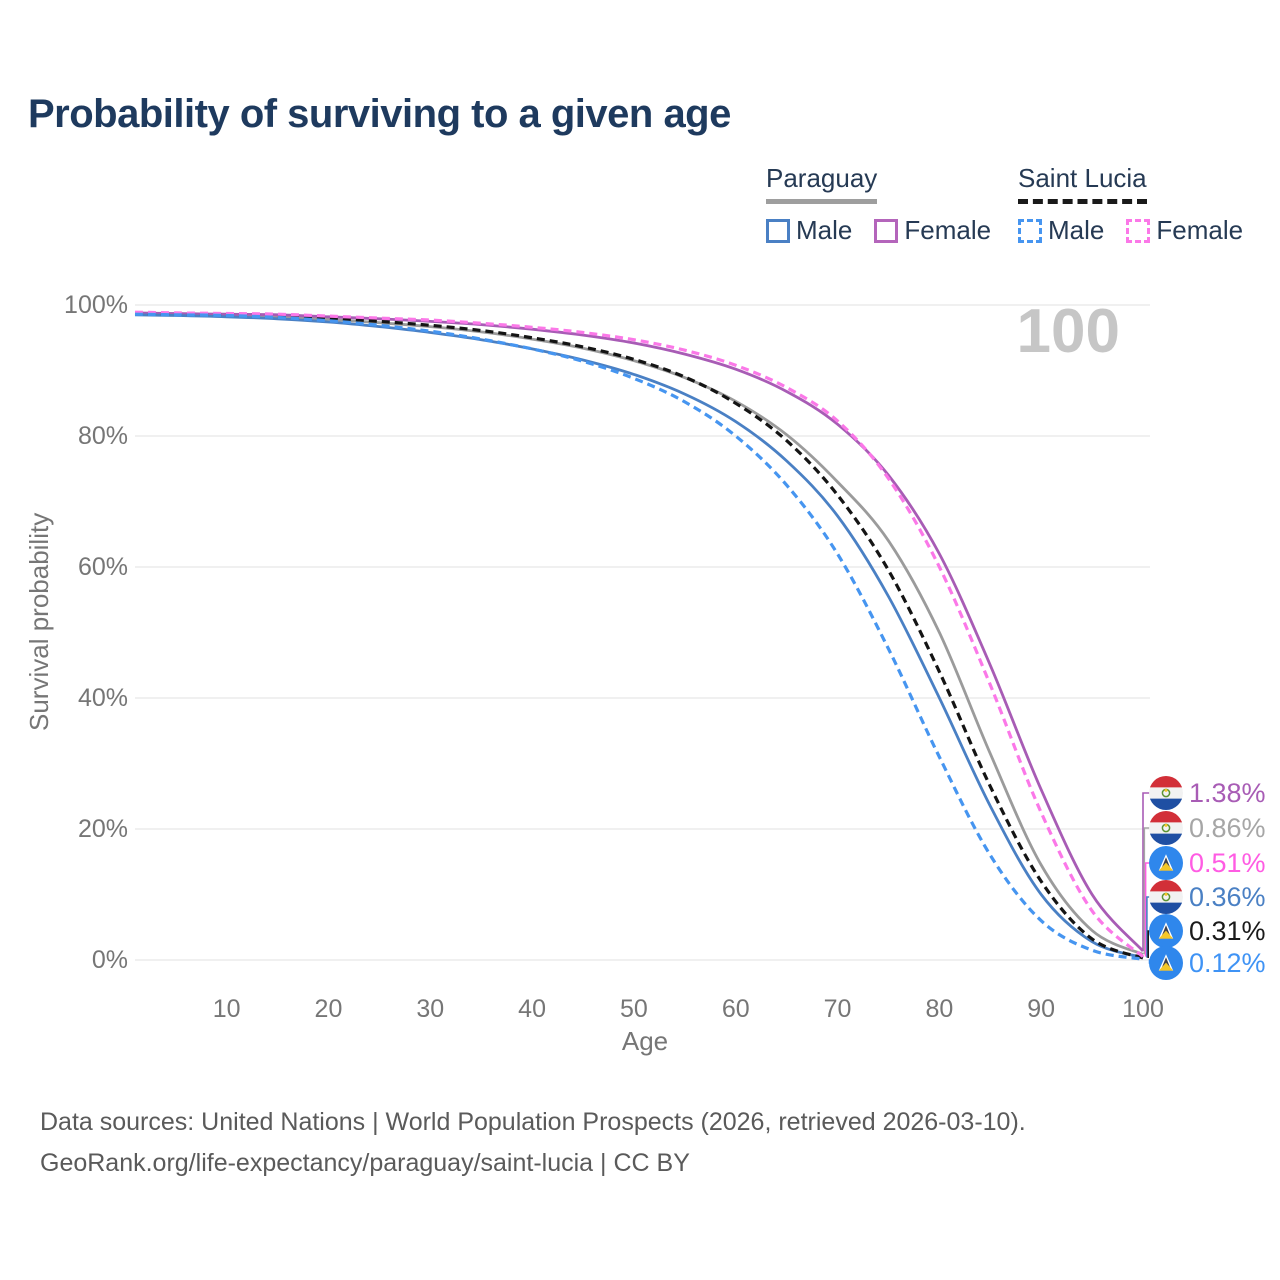 Image resolution: width=1280 pixels, height=1280 pixels. Describe the element at coordinates (735, 1009) in the screenshot. I see `x-tick-label: 60` at that location.